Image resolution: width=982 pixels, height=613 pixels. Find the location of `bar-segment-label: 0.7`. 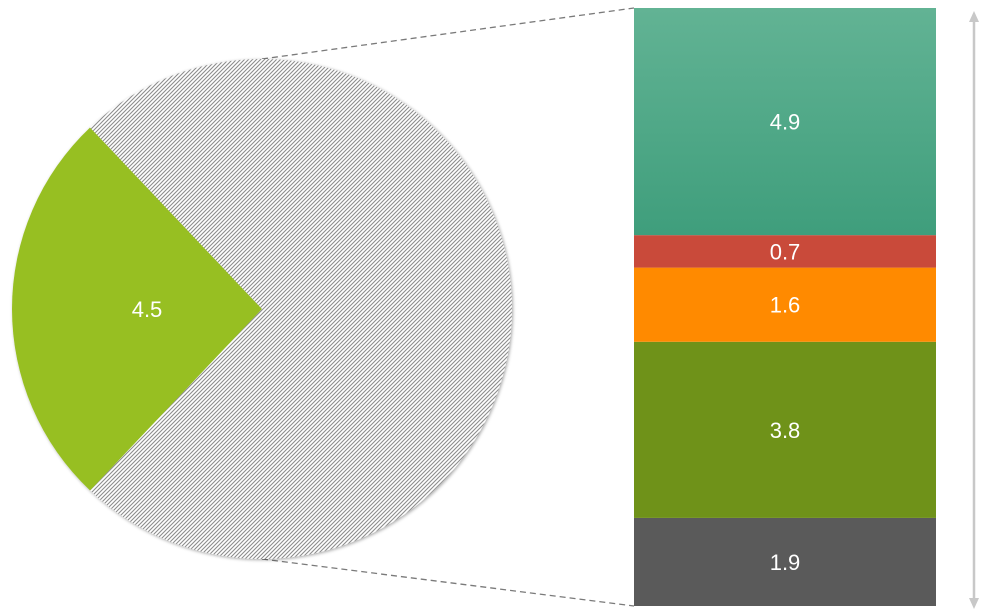

bar-segment-label: 0.7 is located at coordinates (785, 251).